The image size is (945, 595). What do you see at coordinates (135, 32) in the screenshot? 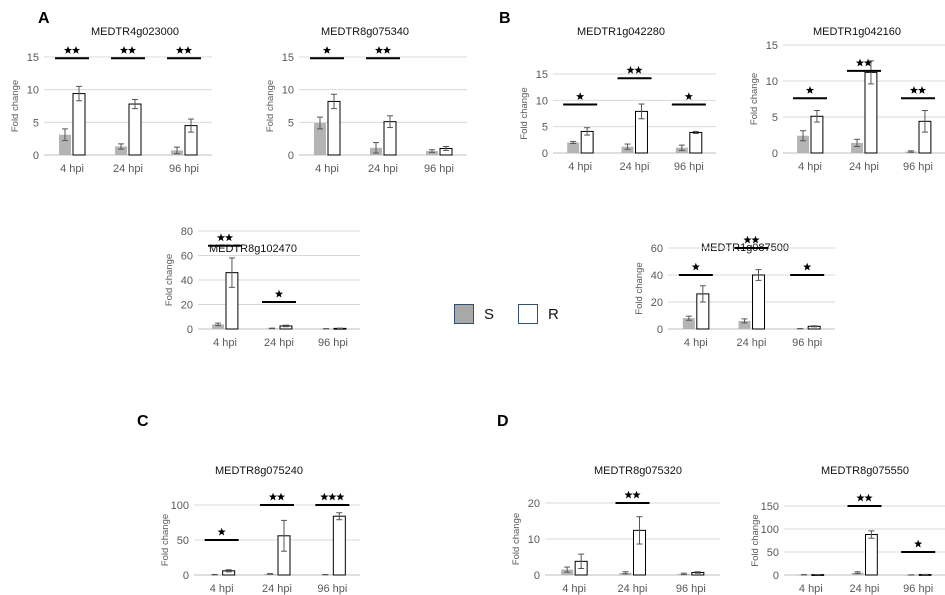
I see `chart-title: MEDTR4g023000` at bounding box center [135, 32].